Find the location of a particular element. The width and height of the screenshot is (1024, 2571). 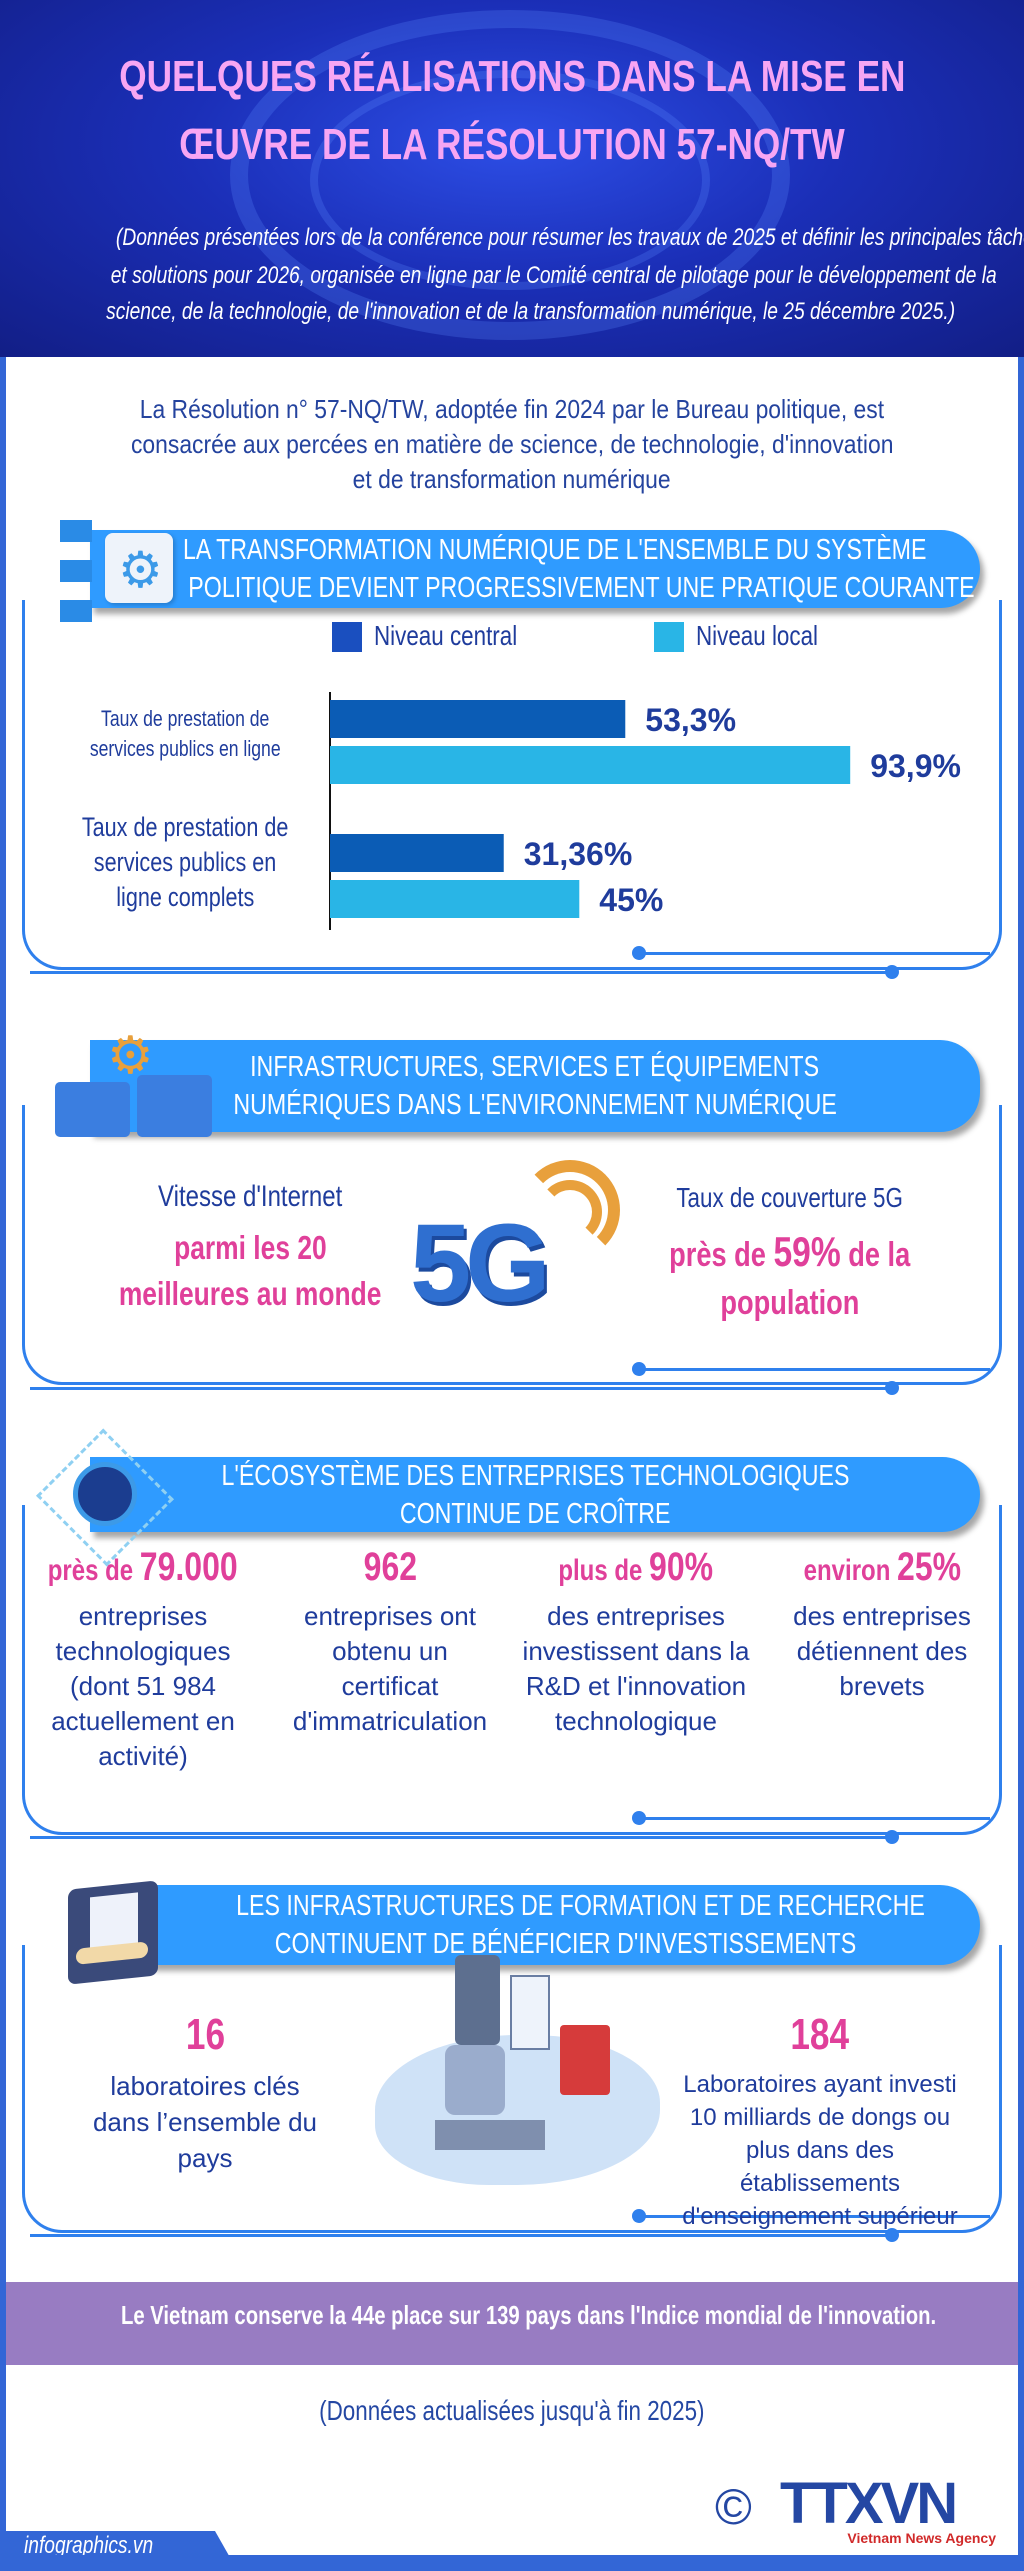

gears-icon: ⚙ is located at coordinates (120, 568).